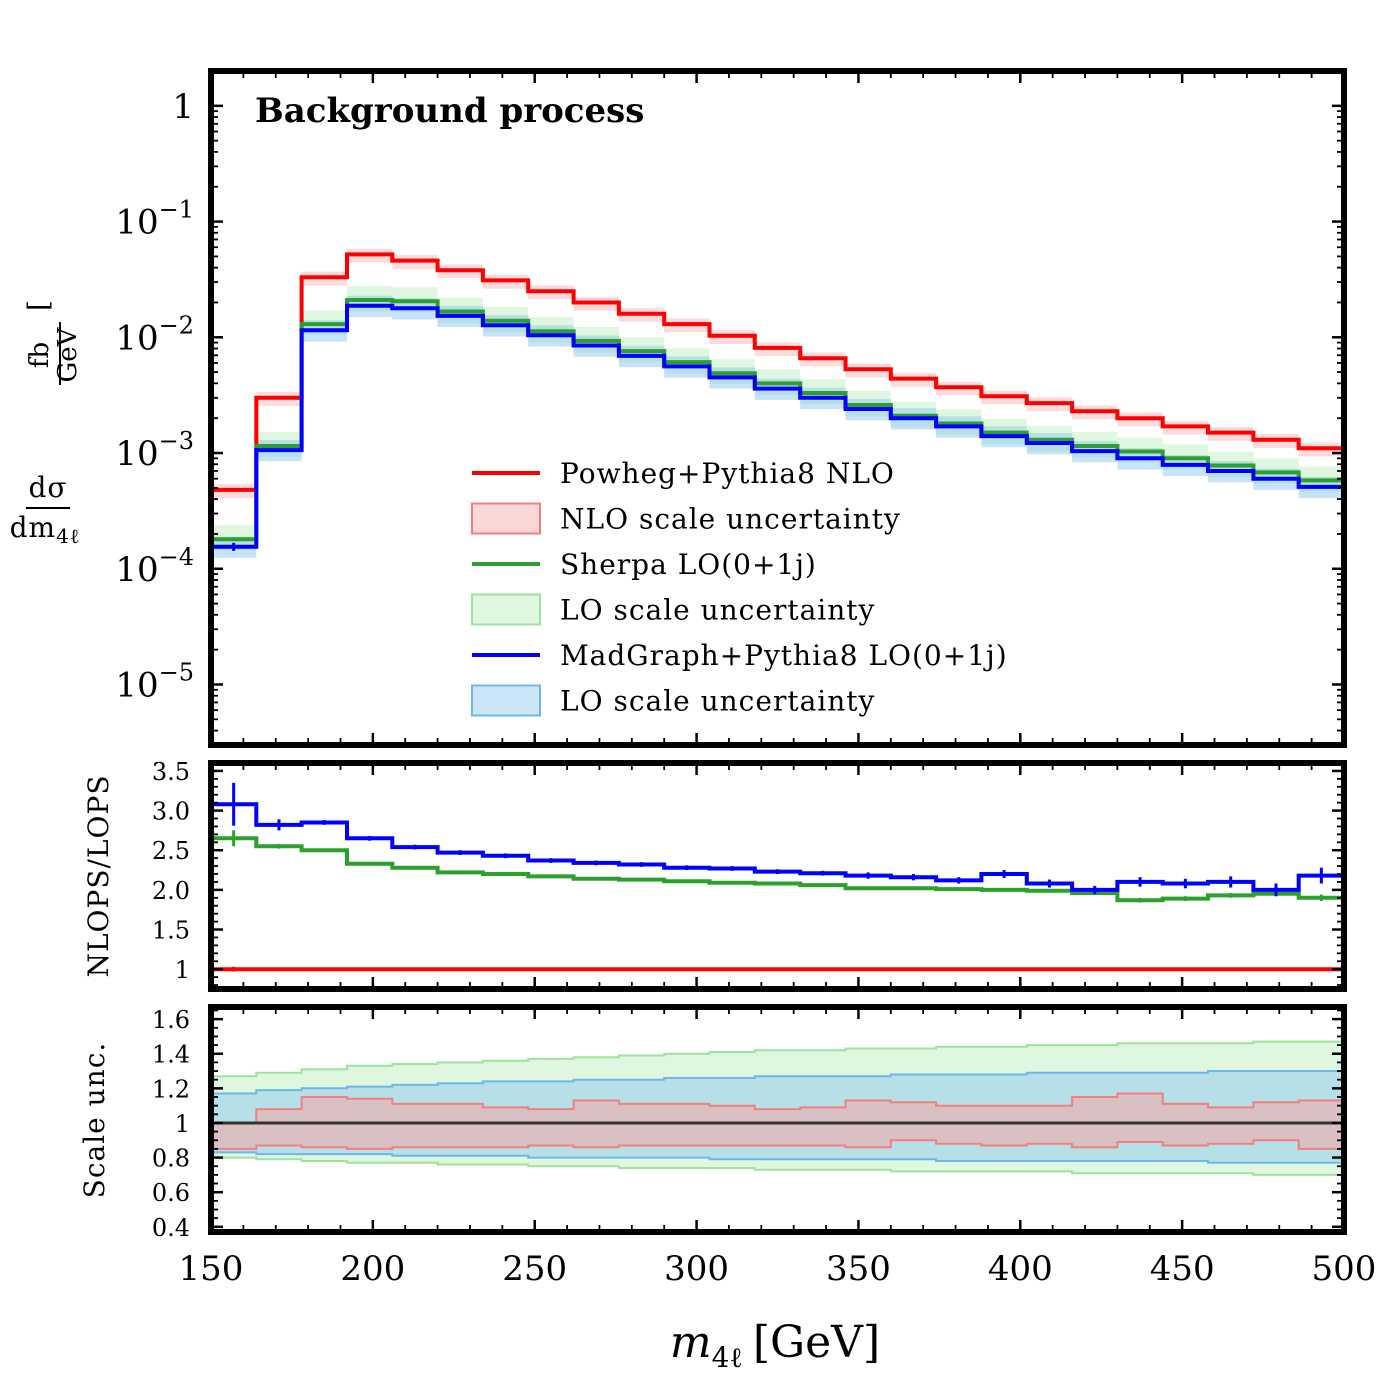 Image resolution: width=1400 pixels, height=1400 pixels. Describe the element at coordinates (47, 487) in the screenshot. I see `y-title-numerator: dσ` at that location.